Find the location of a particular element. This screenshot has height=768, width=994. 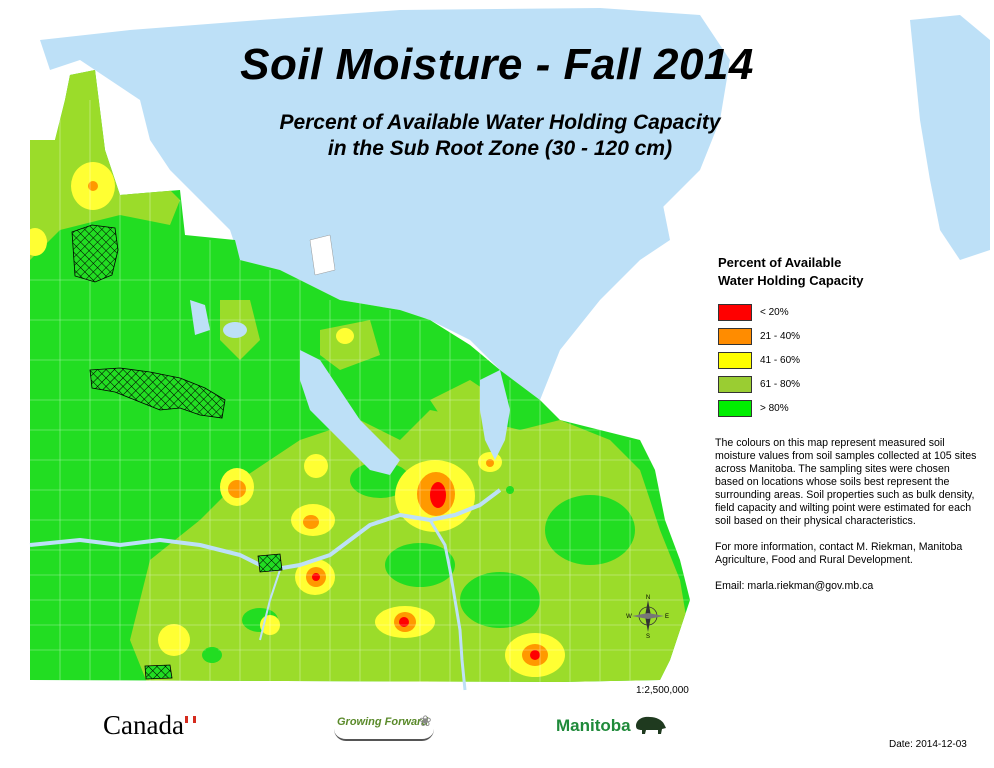

legend-item: 41 - 60% is located at coordinates (828, 360).